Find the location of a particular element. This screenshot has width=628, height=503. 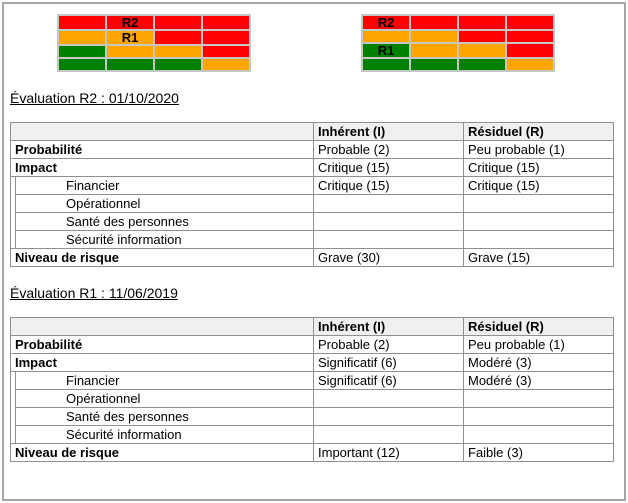

table-row: Niveau de risque Important (12) Faible (3) is located at coordinates (312, 452).